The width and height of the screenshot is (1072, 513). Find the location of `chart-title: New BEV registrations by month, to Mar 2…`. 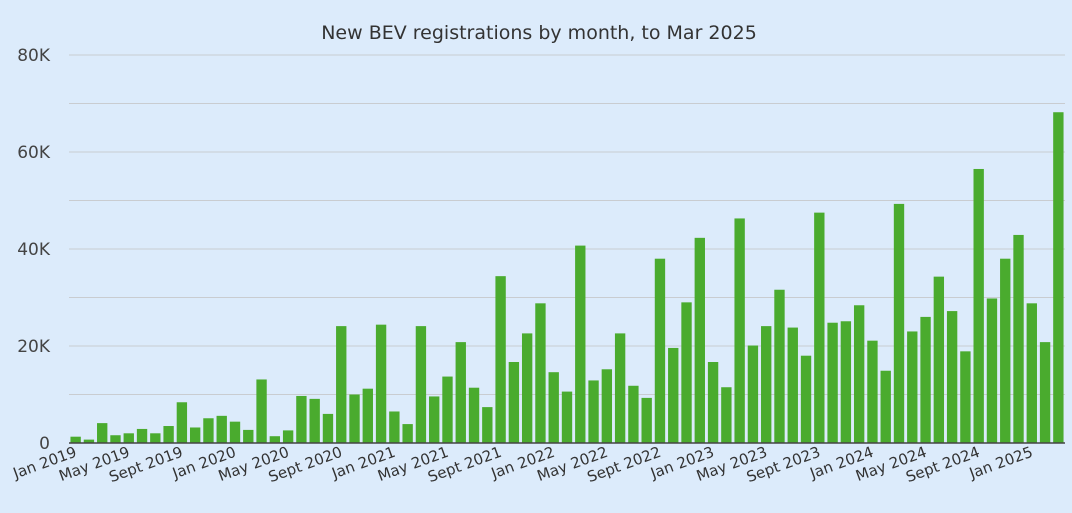

chart-title: New BEV registrations by month, to Mar 2… is located at coordinates (539, 33).